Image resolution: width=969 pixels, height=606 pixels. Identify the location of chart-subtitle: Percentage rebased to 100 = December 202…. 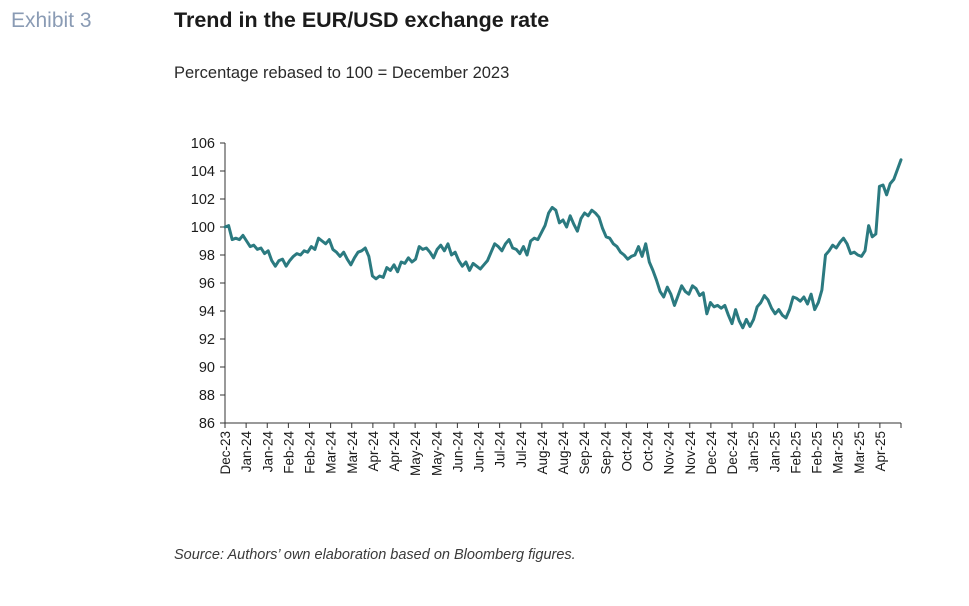
(342, 73).